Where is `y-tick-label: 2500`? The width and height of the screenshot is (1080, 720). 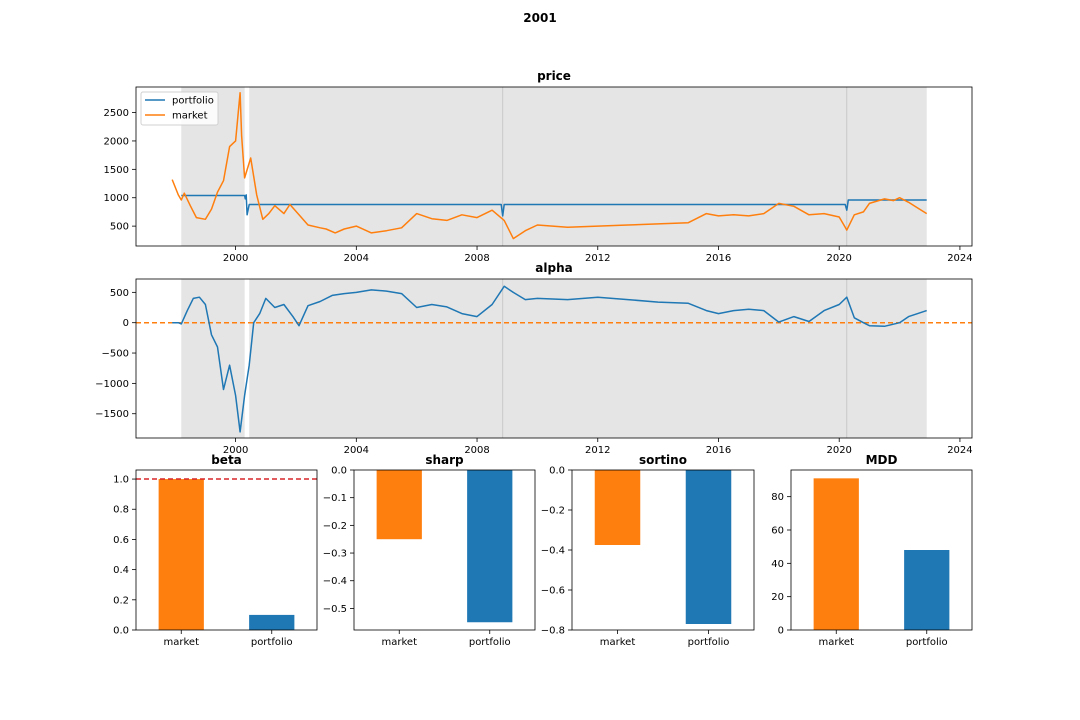
y-tick-label: 2500 is located at coordinates (116, 113).